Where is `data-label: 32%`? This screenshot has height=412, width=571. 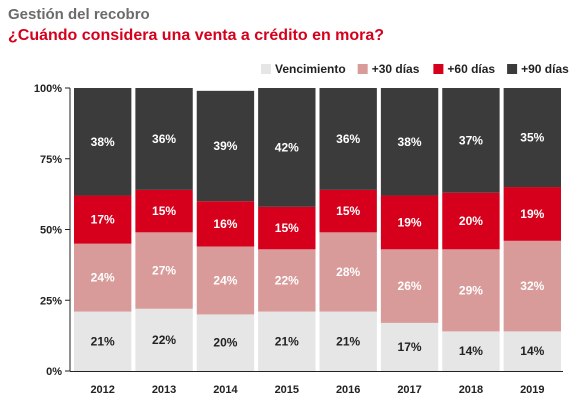 data-label: 32% is located at coordinates (532, 286).